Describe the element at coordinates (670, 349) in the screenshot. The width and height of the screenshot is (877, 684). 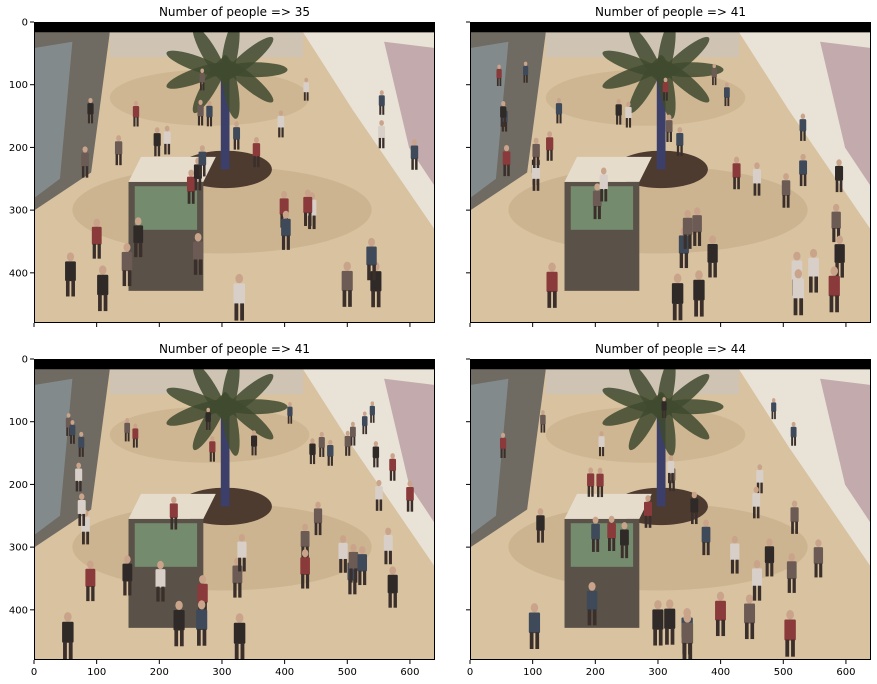
I see `subplot-title: Number of people => 44` at that location.